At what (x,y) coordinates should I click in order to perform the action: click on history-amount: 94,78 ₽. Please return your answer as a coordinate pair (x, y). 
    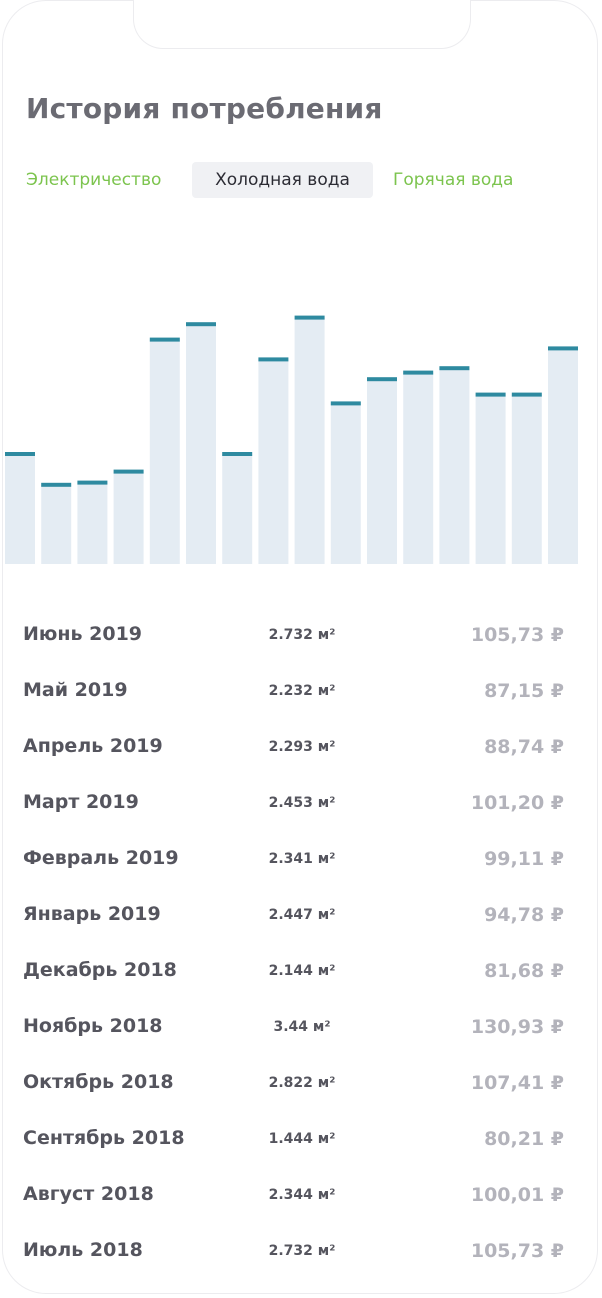
    Looking at the image, I should click on (524, 915).